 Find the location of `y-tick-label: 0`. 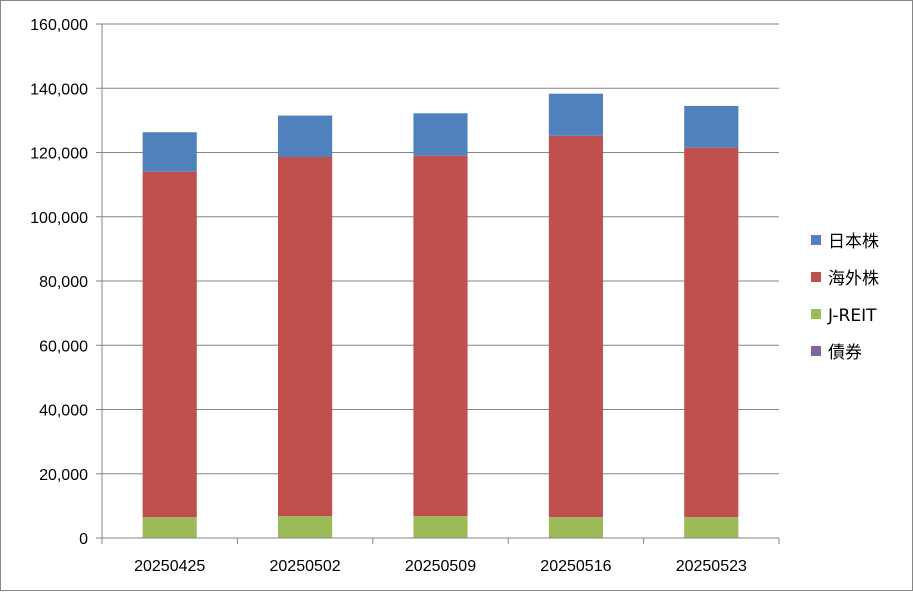

y-tick-label: 0 is located at coordinates (83, 539).